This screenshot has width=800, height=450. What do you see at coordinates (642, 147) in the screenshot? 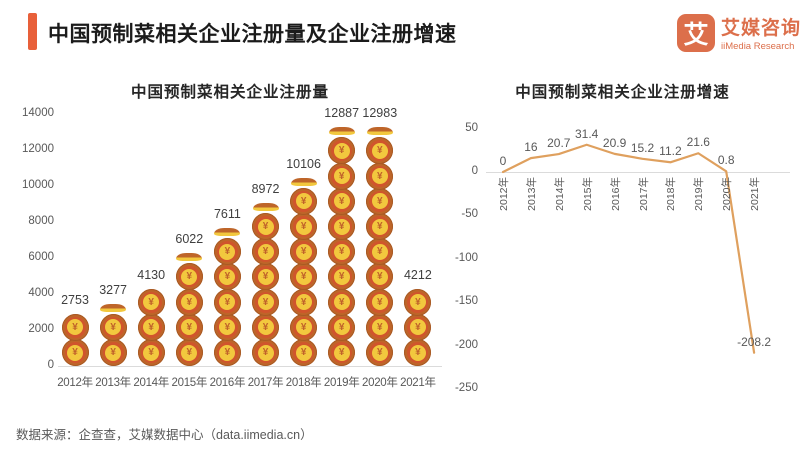
I see `line-data-label: 15.2` at bounding box center [642, 147].